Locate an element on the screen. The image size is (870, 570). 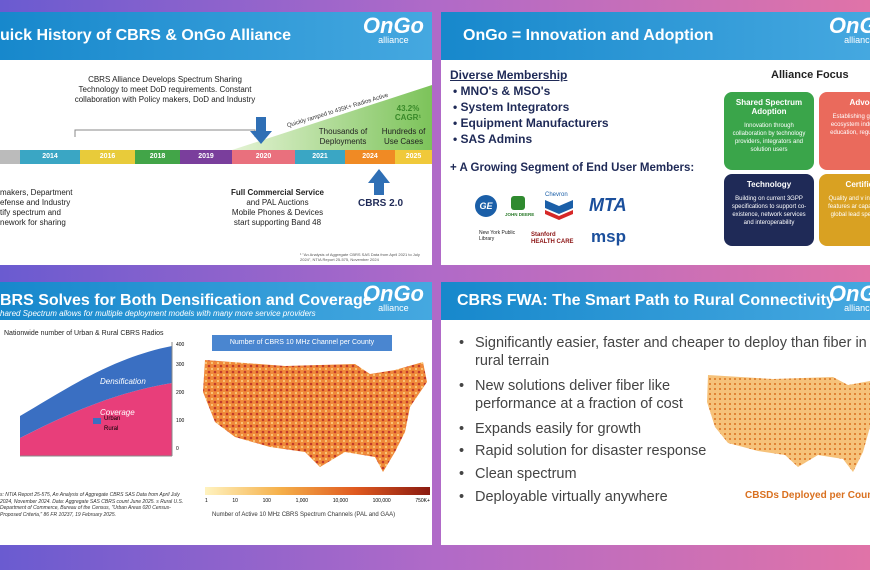
cagr: 43.2% CAGR¹ is located at coordinates (408, 113).